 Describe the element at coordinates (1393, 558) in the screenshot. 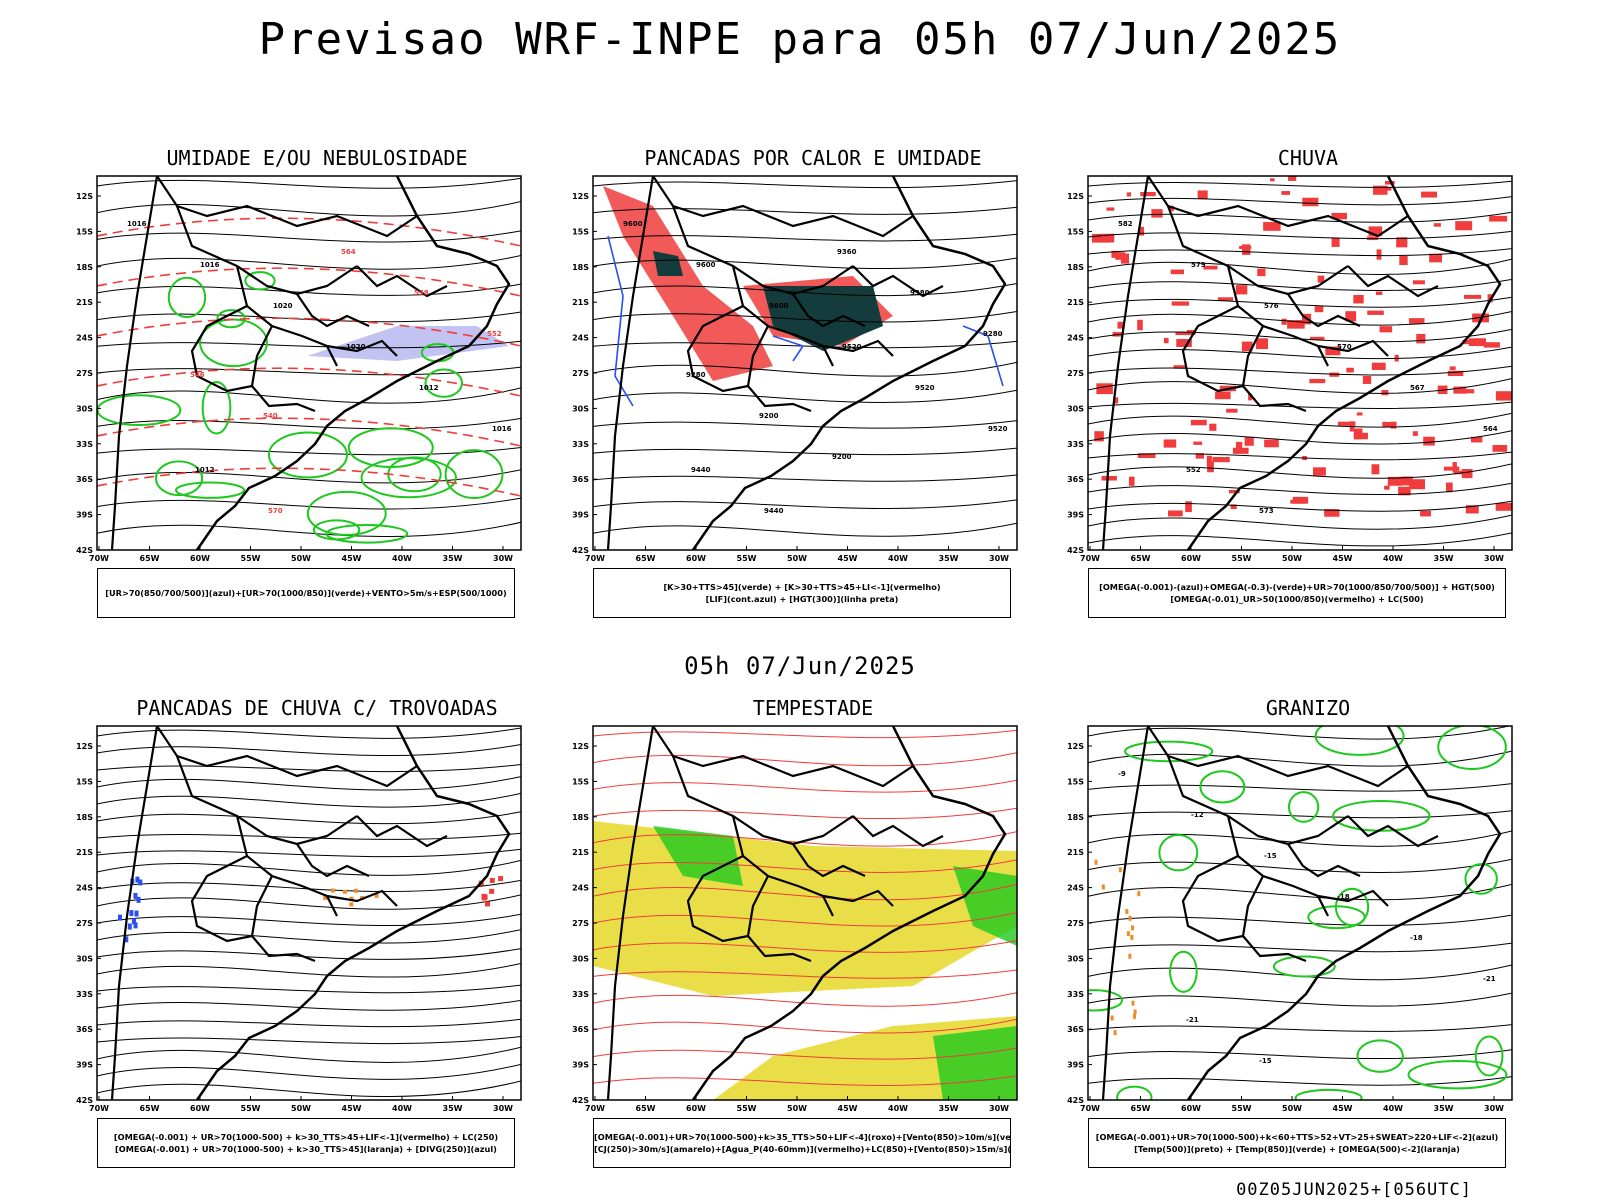

I see `lon-tick-label: 40W` at that location.